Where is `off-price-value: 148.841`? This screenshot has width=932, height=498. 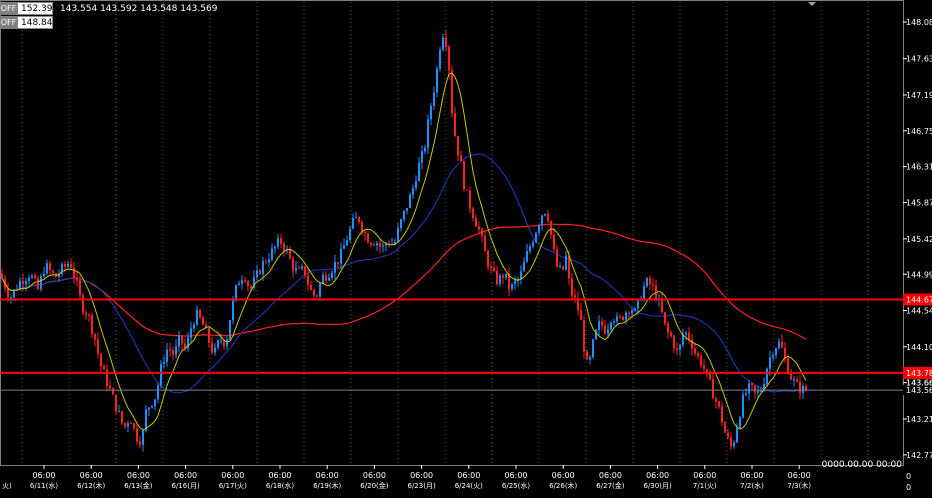 off-price-value: 148.841 is located at coordinates (37, 22).